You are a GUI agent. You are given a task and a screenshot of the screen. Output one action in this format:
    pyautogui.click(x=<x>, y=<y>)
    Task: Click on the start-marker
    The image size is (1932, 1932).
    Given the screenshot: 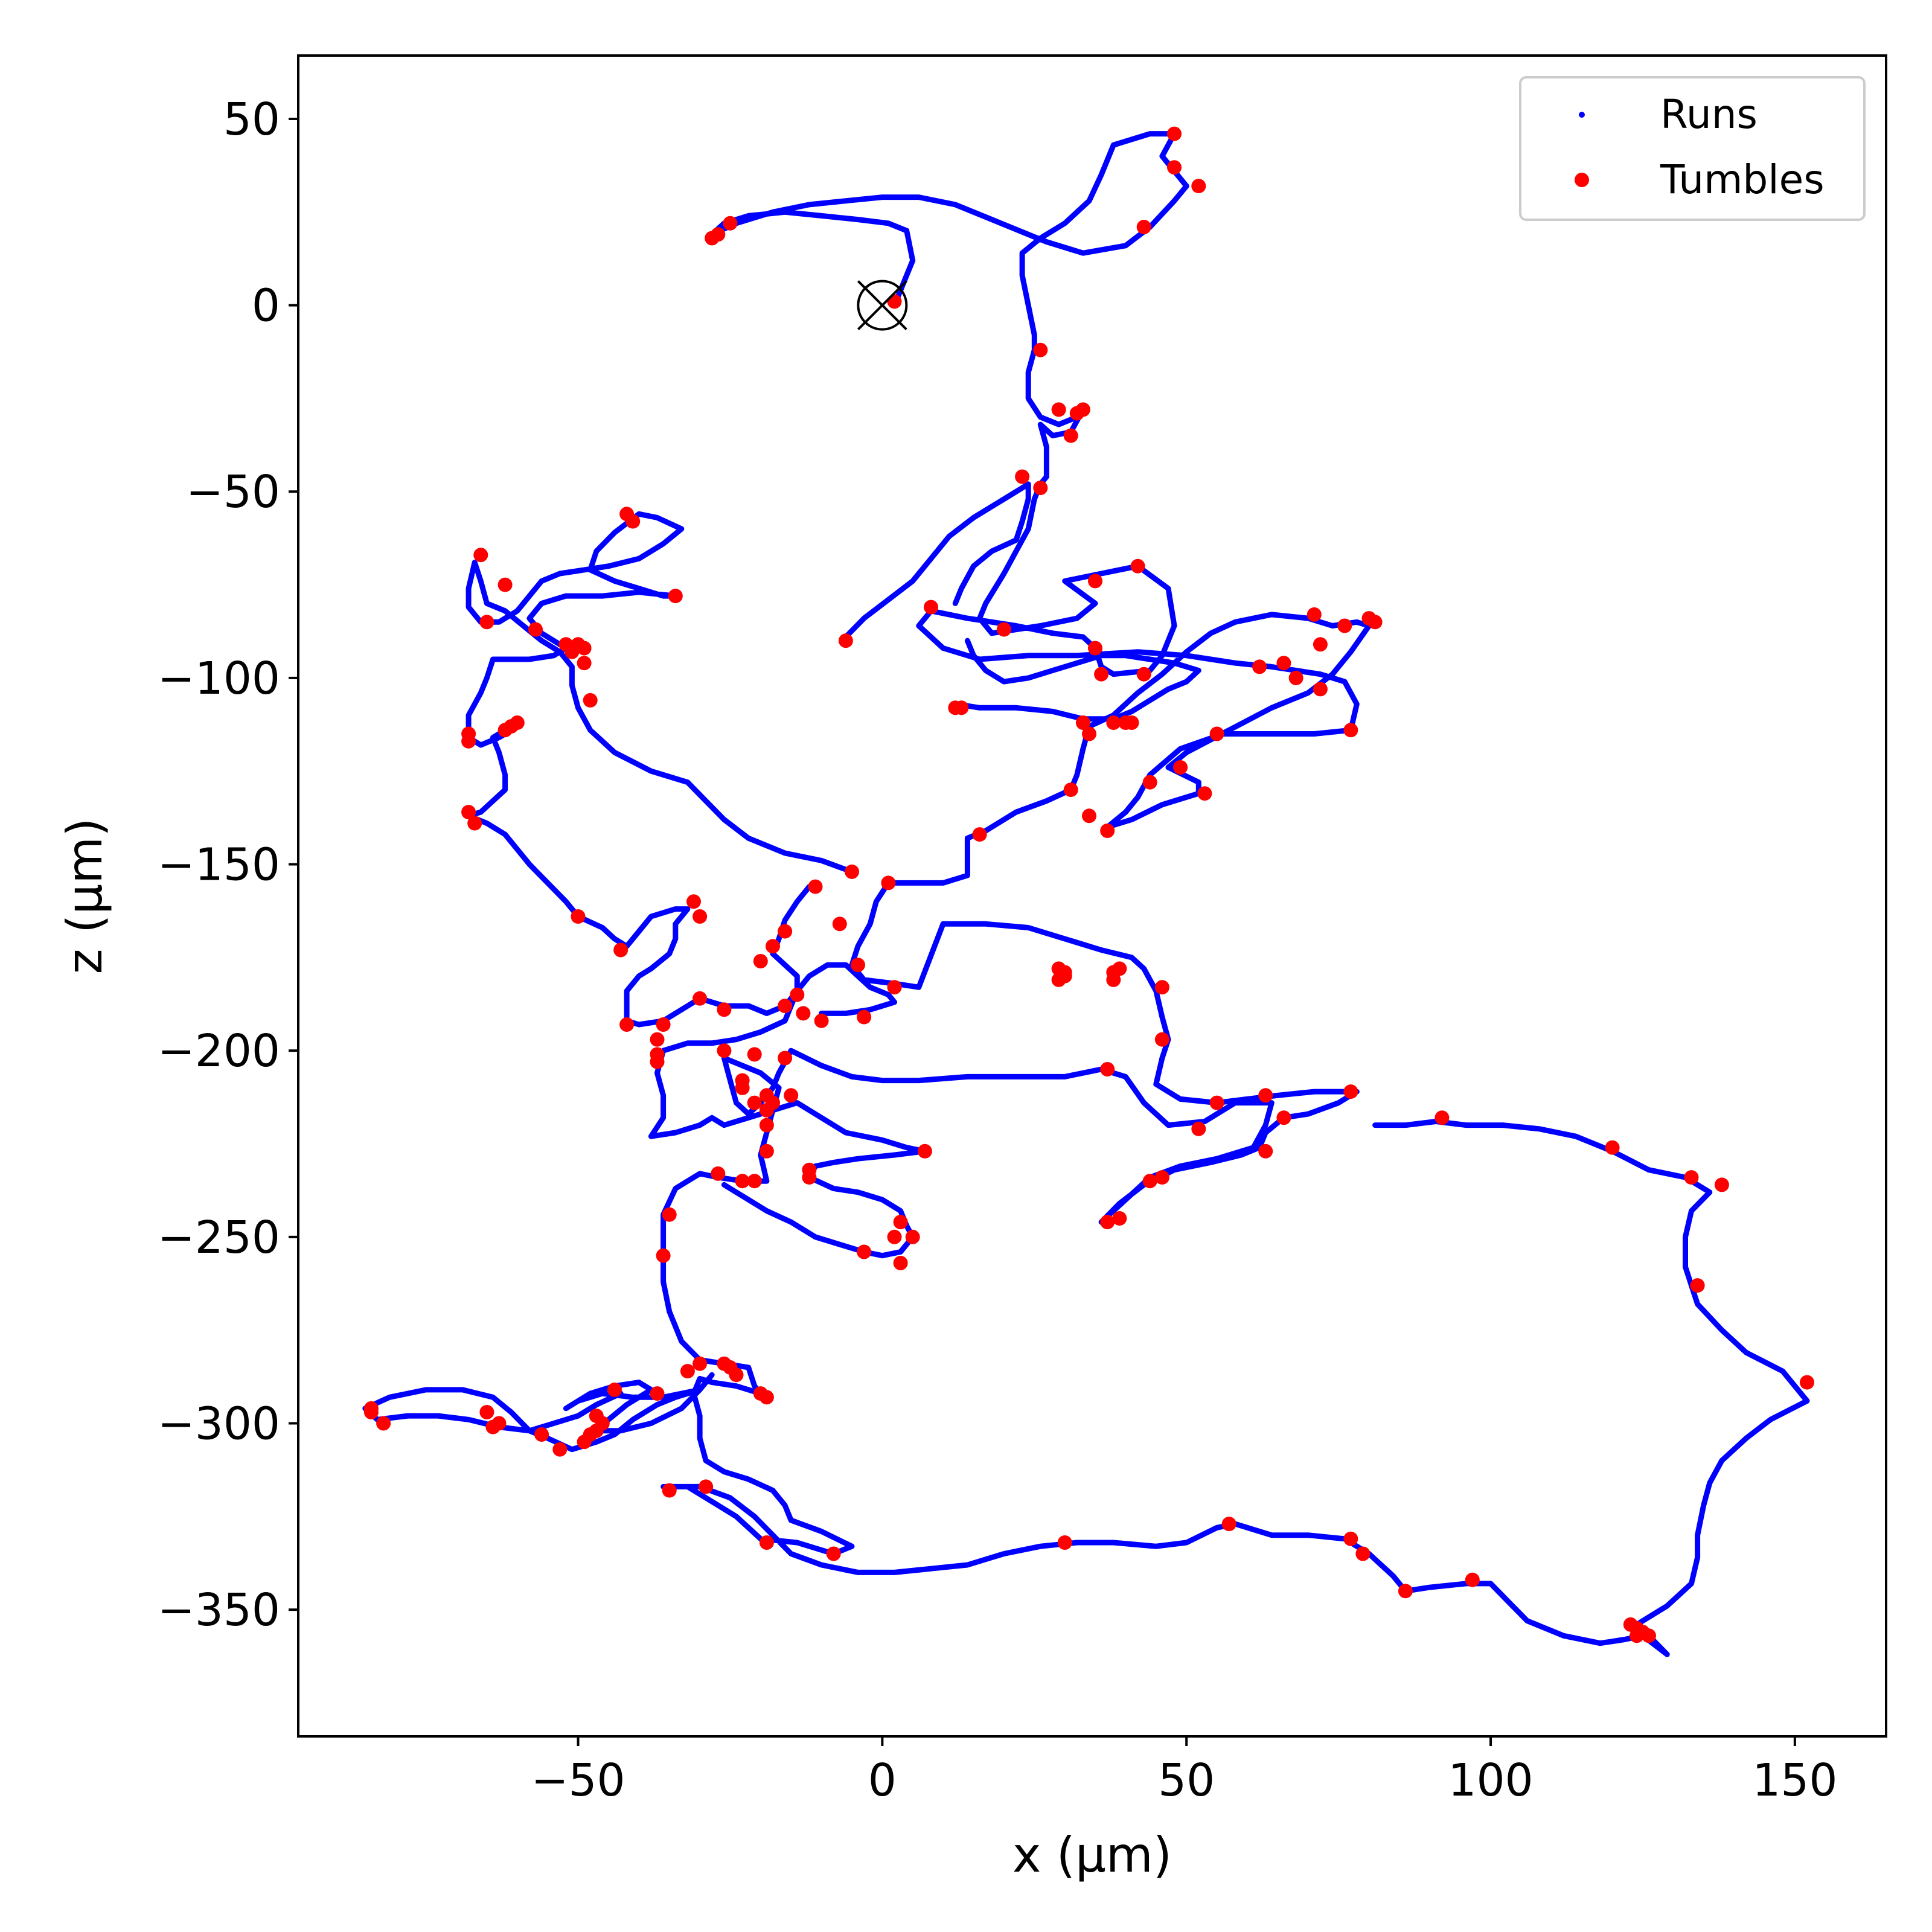 What is the action you would take?
    pyautogui.click(x=883, y=306)
    